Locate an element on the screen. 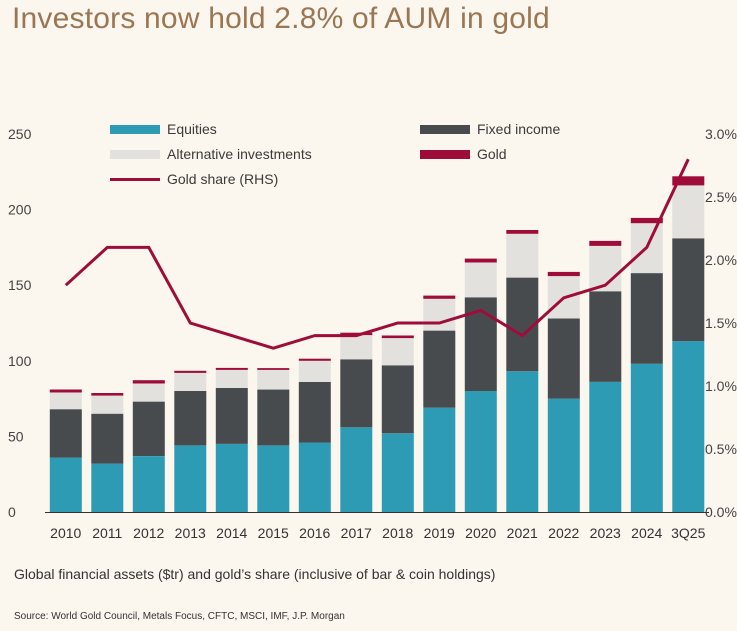 The height and width of the screenshot is (631, 737). x-axis-tick-label: 2019 is located at coordinates (439, 533).